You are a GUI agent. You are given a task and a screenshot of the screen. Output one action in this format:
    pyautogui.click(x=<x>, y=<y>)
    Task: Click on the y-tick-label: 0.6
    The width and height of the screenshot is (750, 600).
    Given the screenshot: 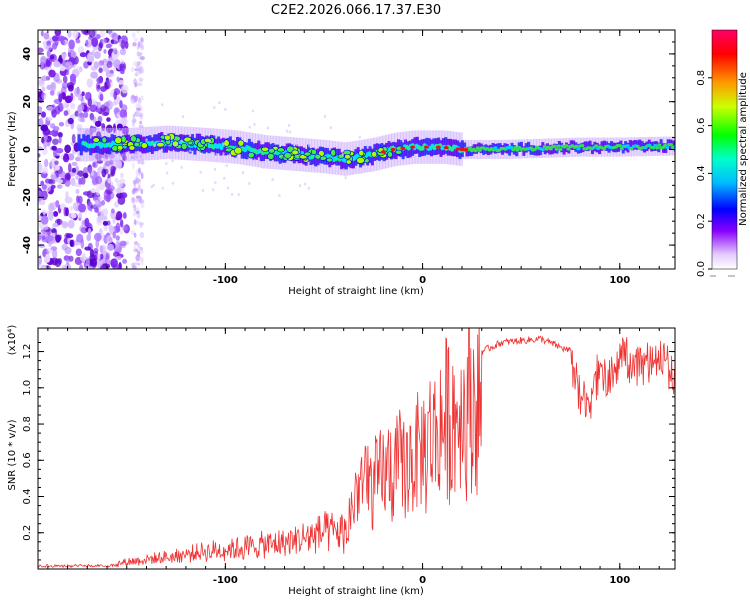 What is the action you would take?
    pyautogui.click(x=27, y=460)
    